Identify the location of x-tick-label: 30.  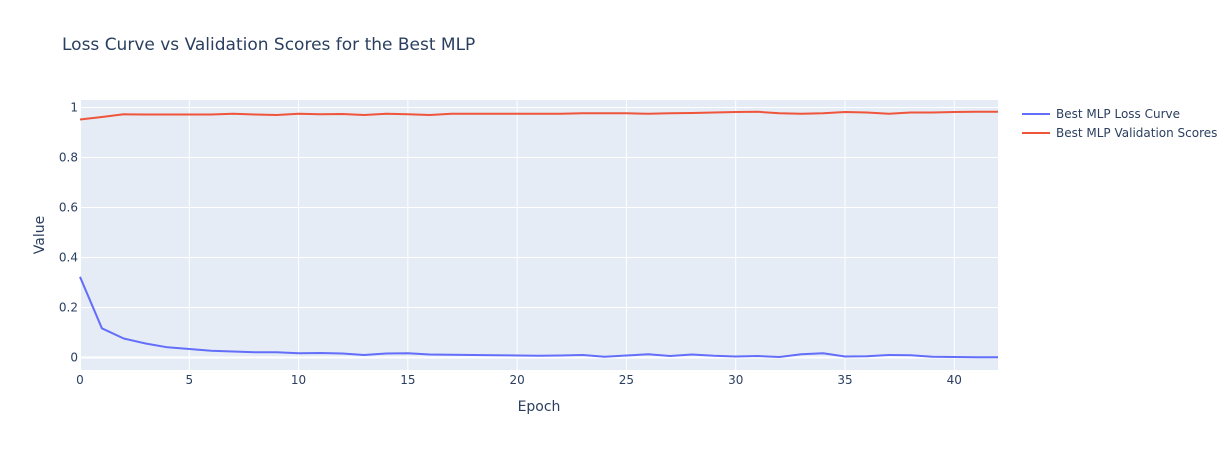
(735, 380).